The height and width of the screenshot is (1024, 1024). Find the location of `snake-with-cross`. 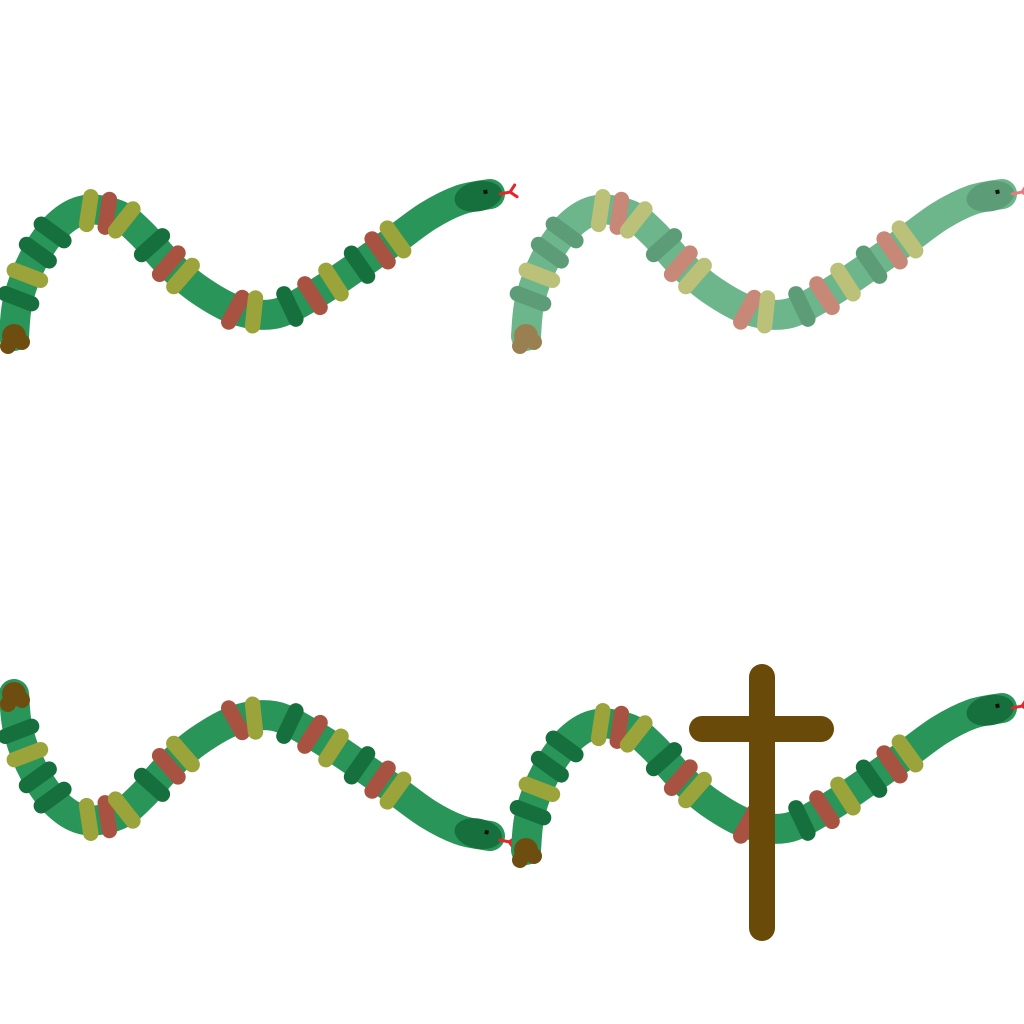

snake-with-cross is located at coordinates (766, 802).